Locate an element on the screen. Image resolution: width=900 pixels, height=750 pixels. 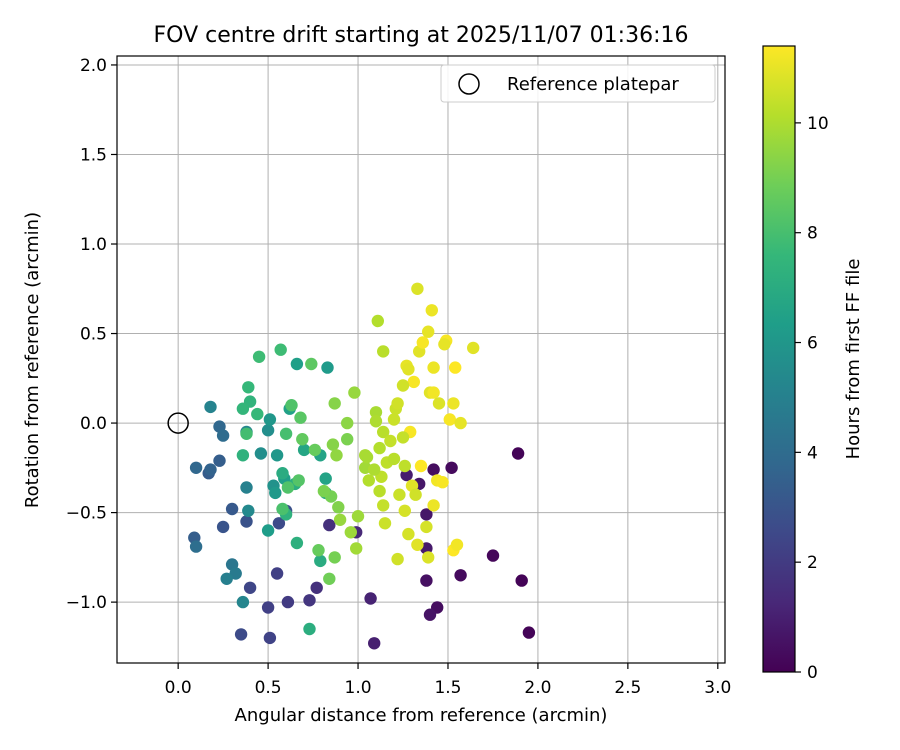
legend-box is located at coordinates (578, 83).